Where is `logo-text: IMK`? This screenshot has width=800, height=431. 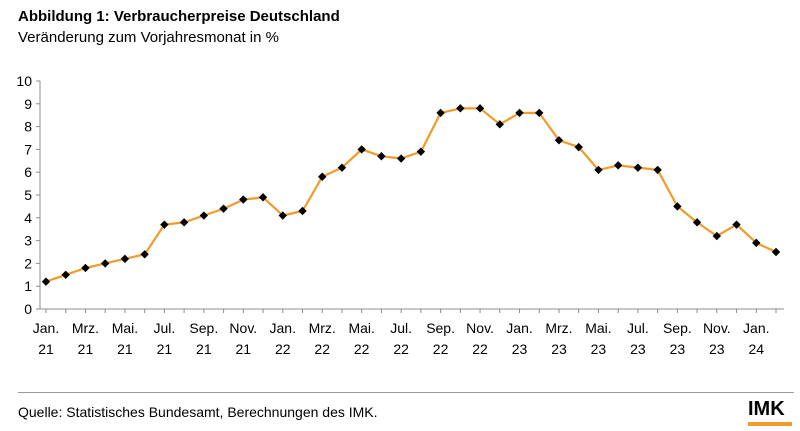
logo-text: IMK is located at coordinates (766, 409).